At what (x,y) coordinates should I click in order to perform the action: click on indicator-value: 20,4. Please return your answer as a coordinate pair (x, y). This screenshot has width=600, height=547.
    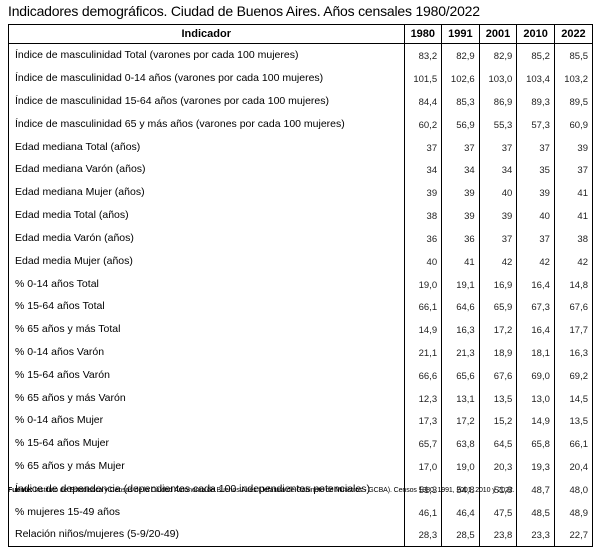
    Looking at the image, I should click on (572, 466).